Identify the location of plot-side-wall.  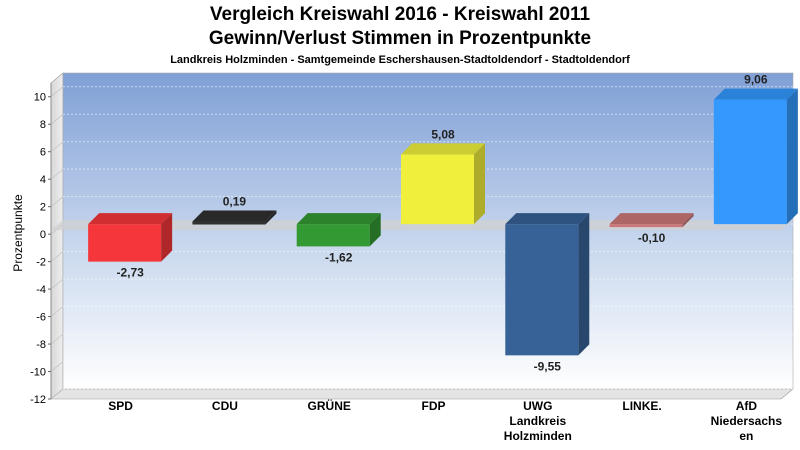
(57, 236).